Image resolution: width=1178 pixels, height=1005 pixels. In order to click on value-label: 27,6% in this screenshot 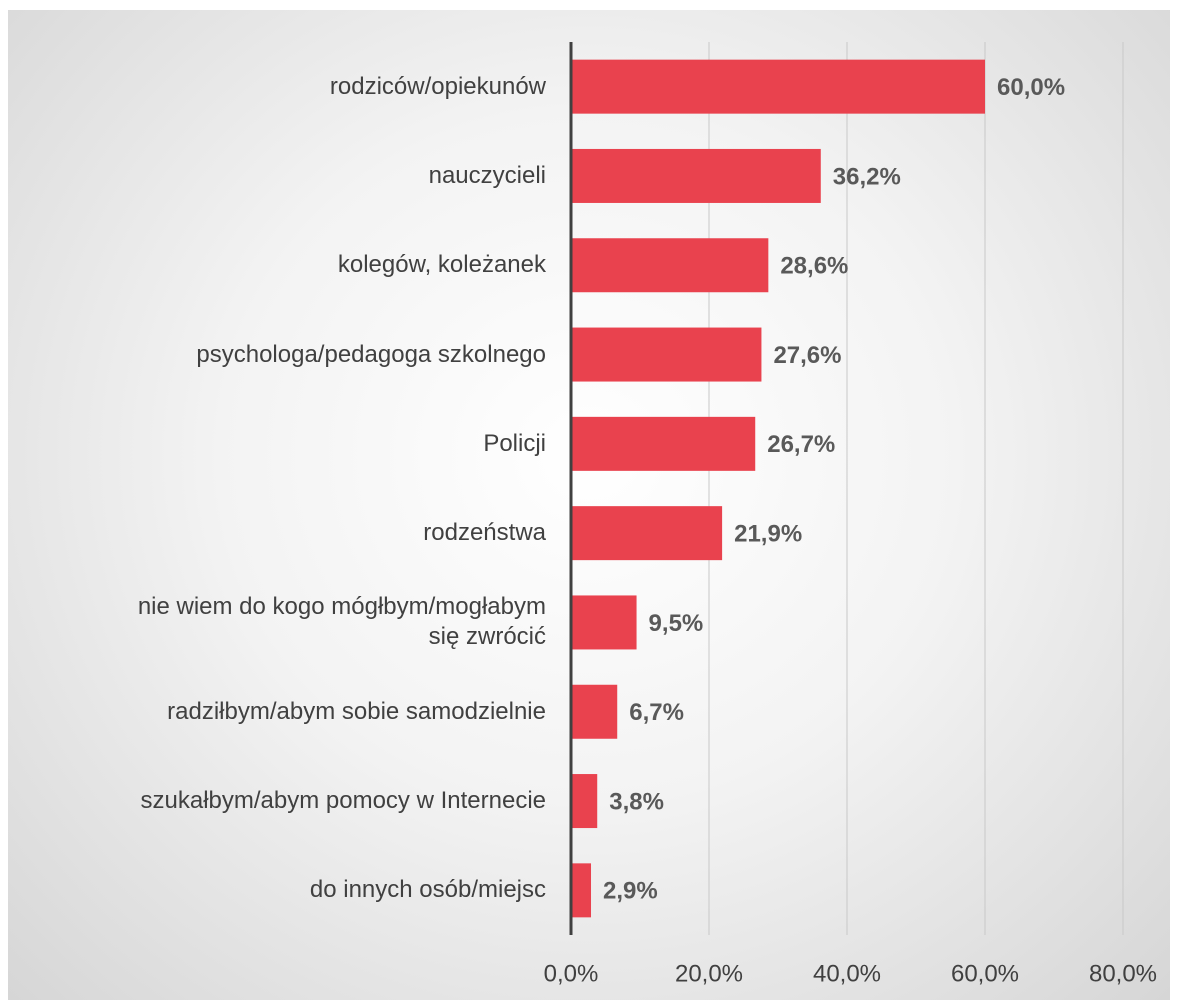, I will do `click(807, 355)`.